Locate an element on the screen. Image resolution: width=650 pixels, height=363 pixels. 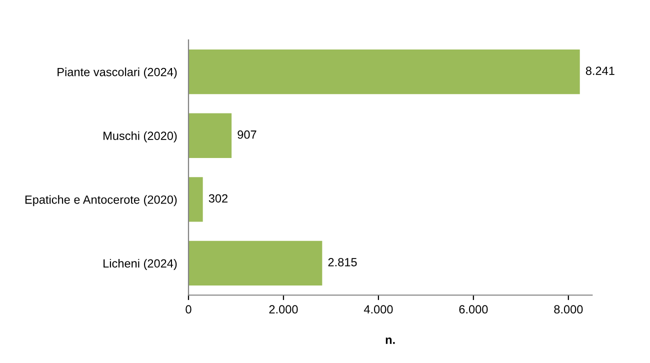
data-label: 2.815 is located at coordinates (342, 262).